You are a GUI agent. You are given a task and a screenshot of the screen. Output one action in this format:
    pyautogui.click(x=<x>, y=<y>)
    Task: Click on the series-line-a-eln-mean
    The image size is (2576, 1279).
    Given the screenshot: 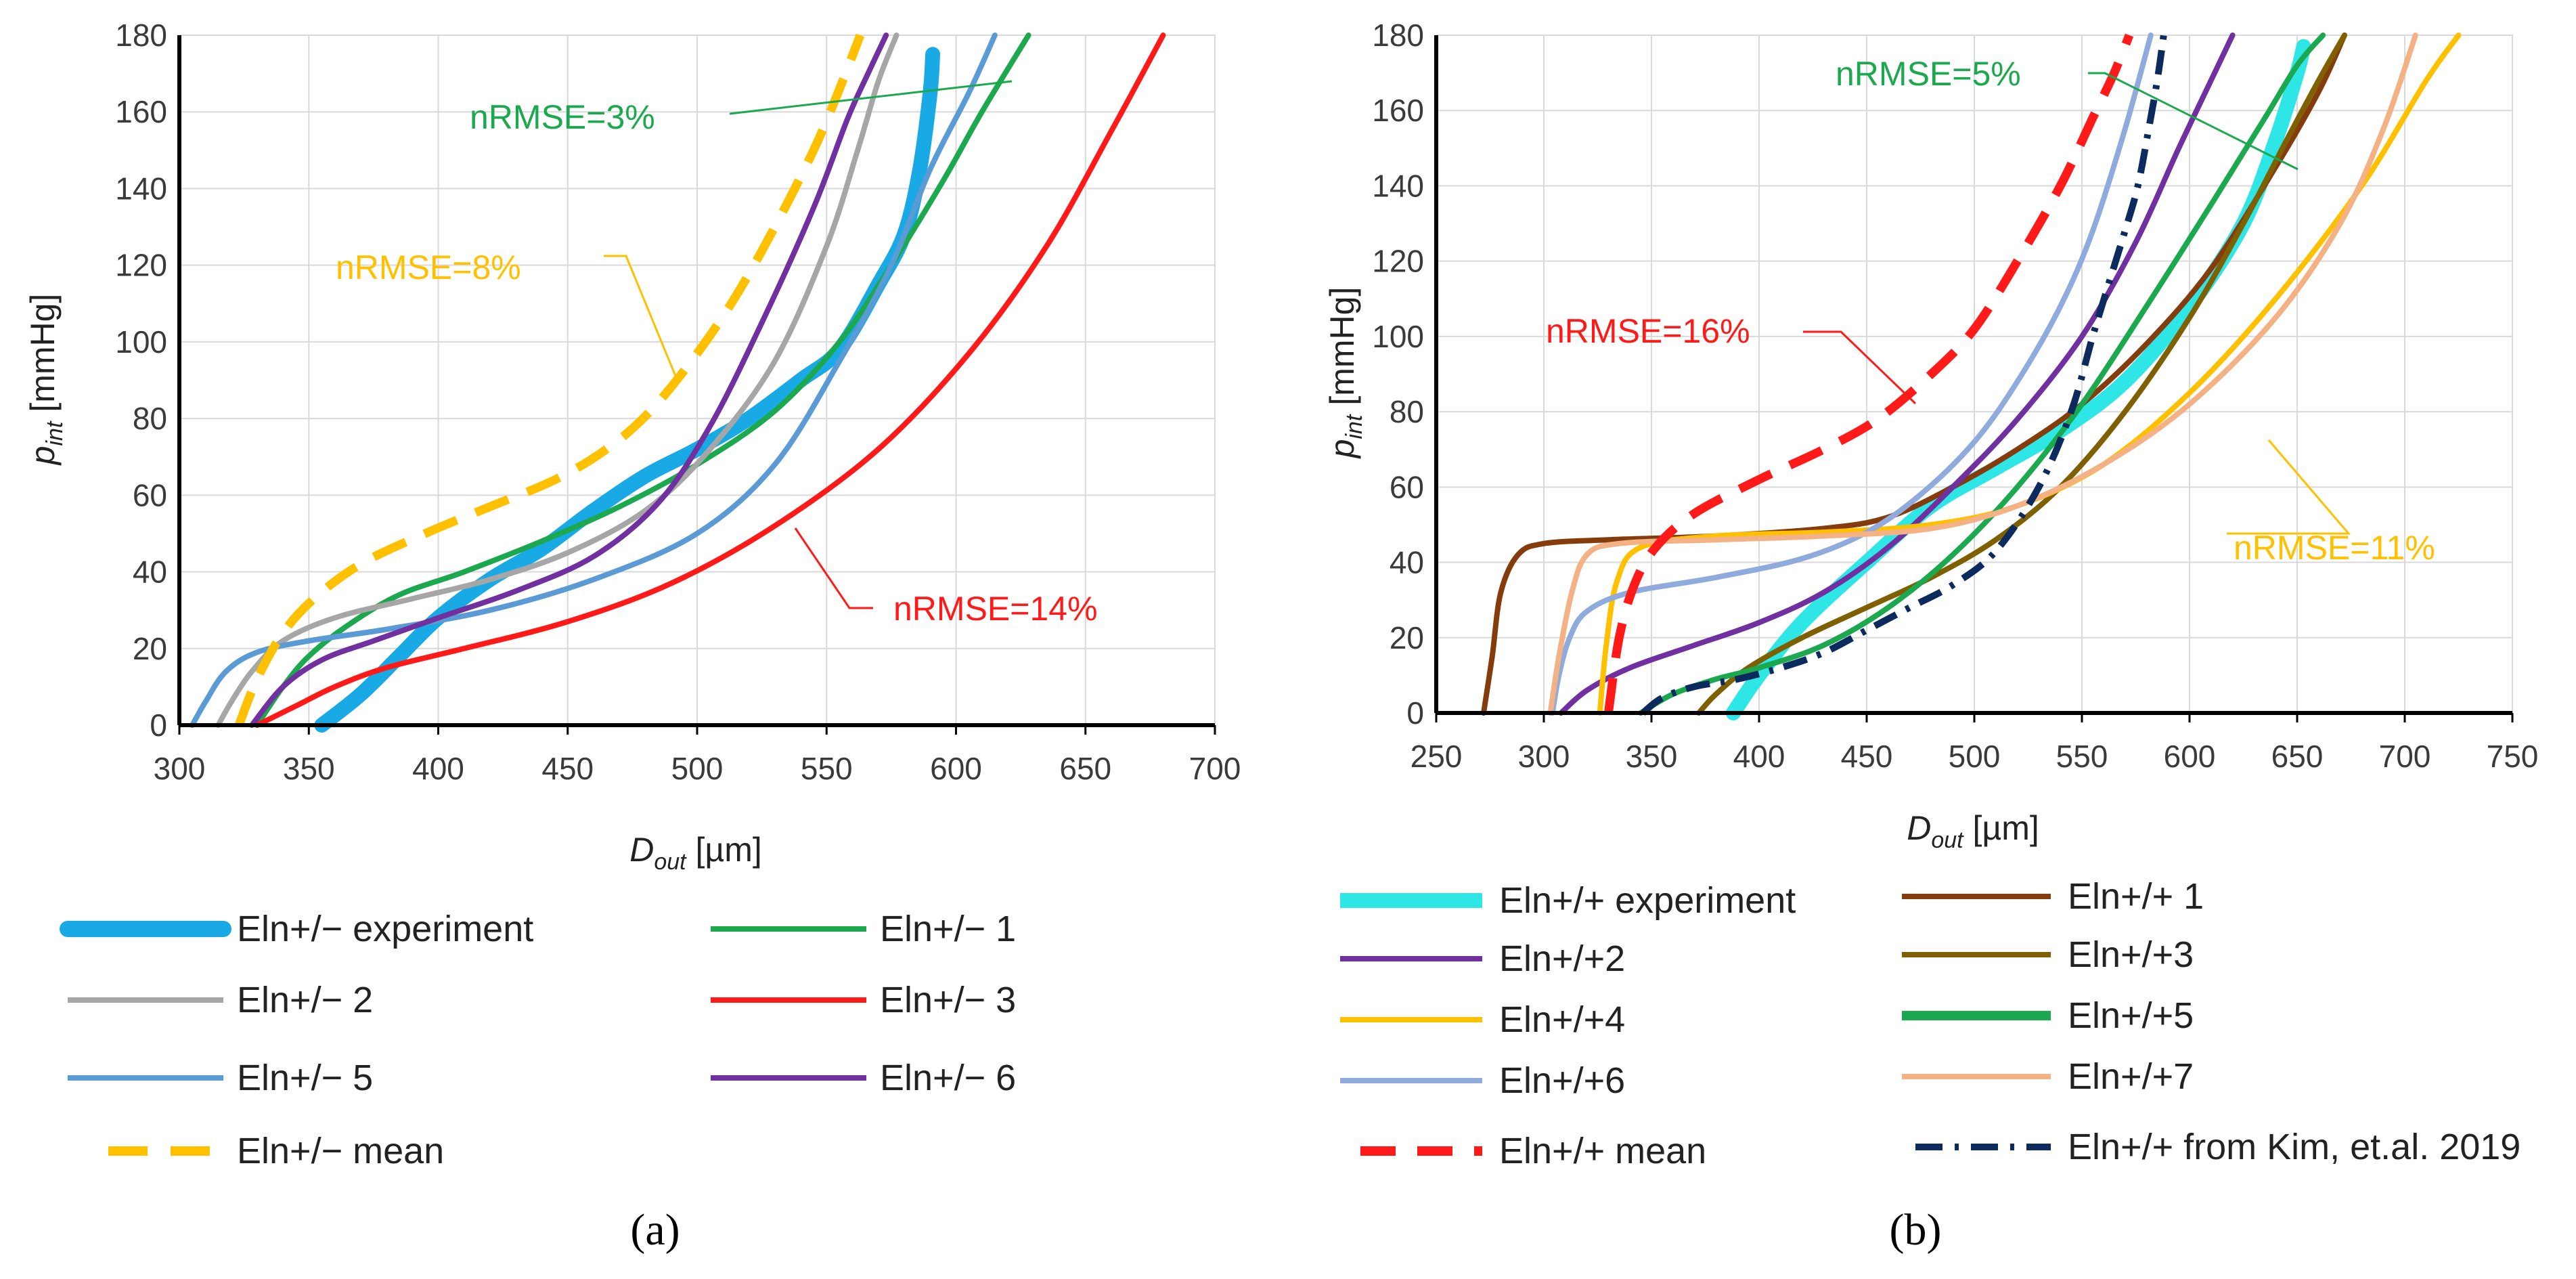 What is the action you would take?
    pyautogui.click(x=549, y=380)
    